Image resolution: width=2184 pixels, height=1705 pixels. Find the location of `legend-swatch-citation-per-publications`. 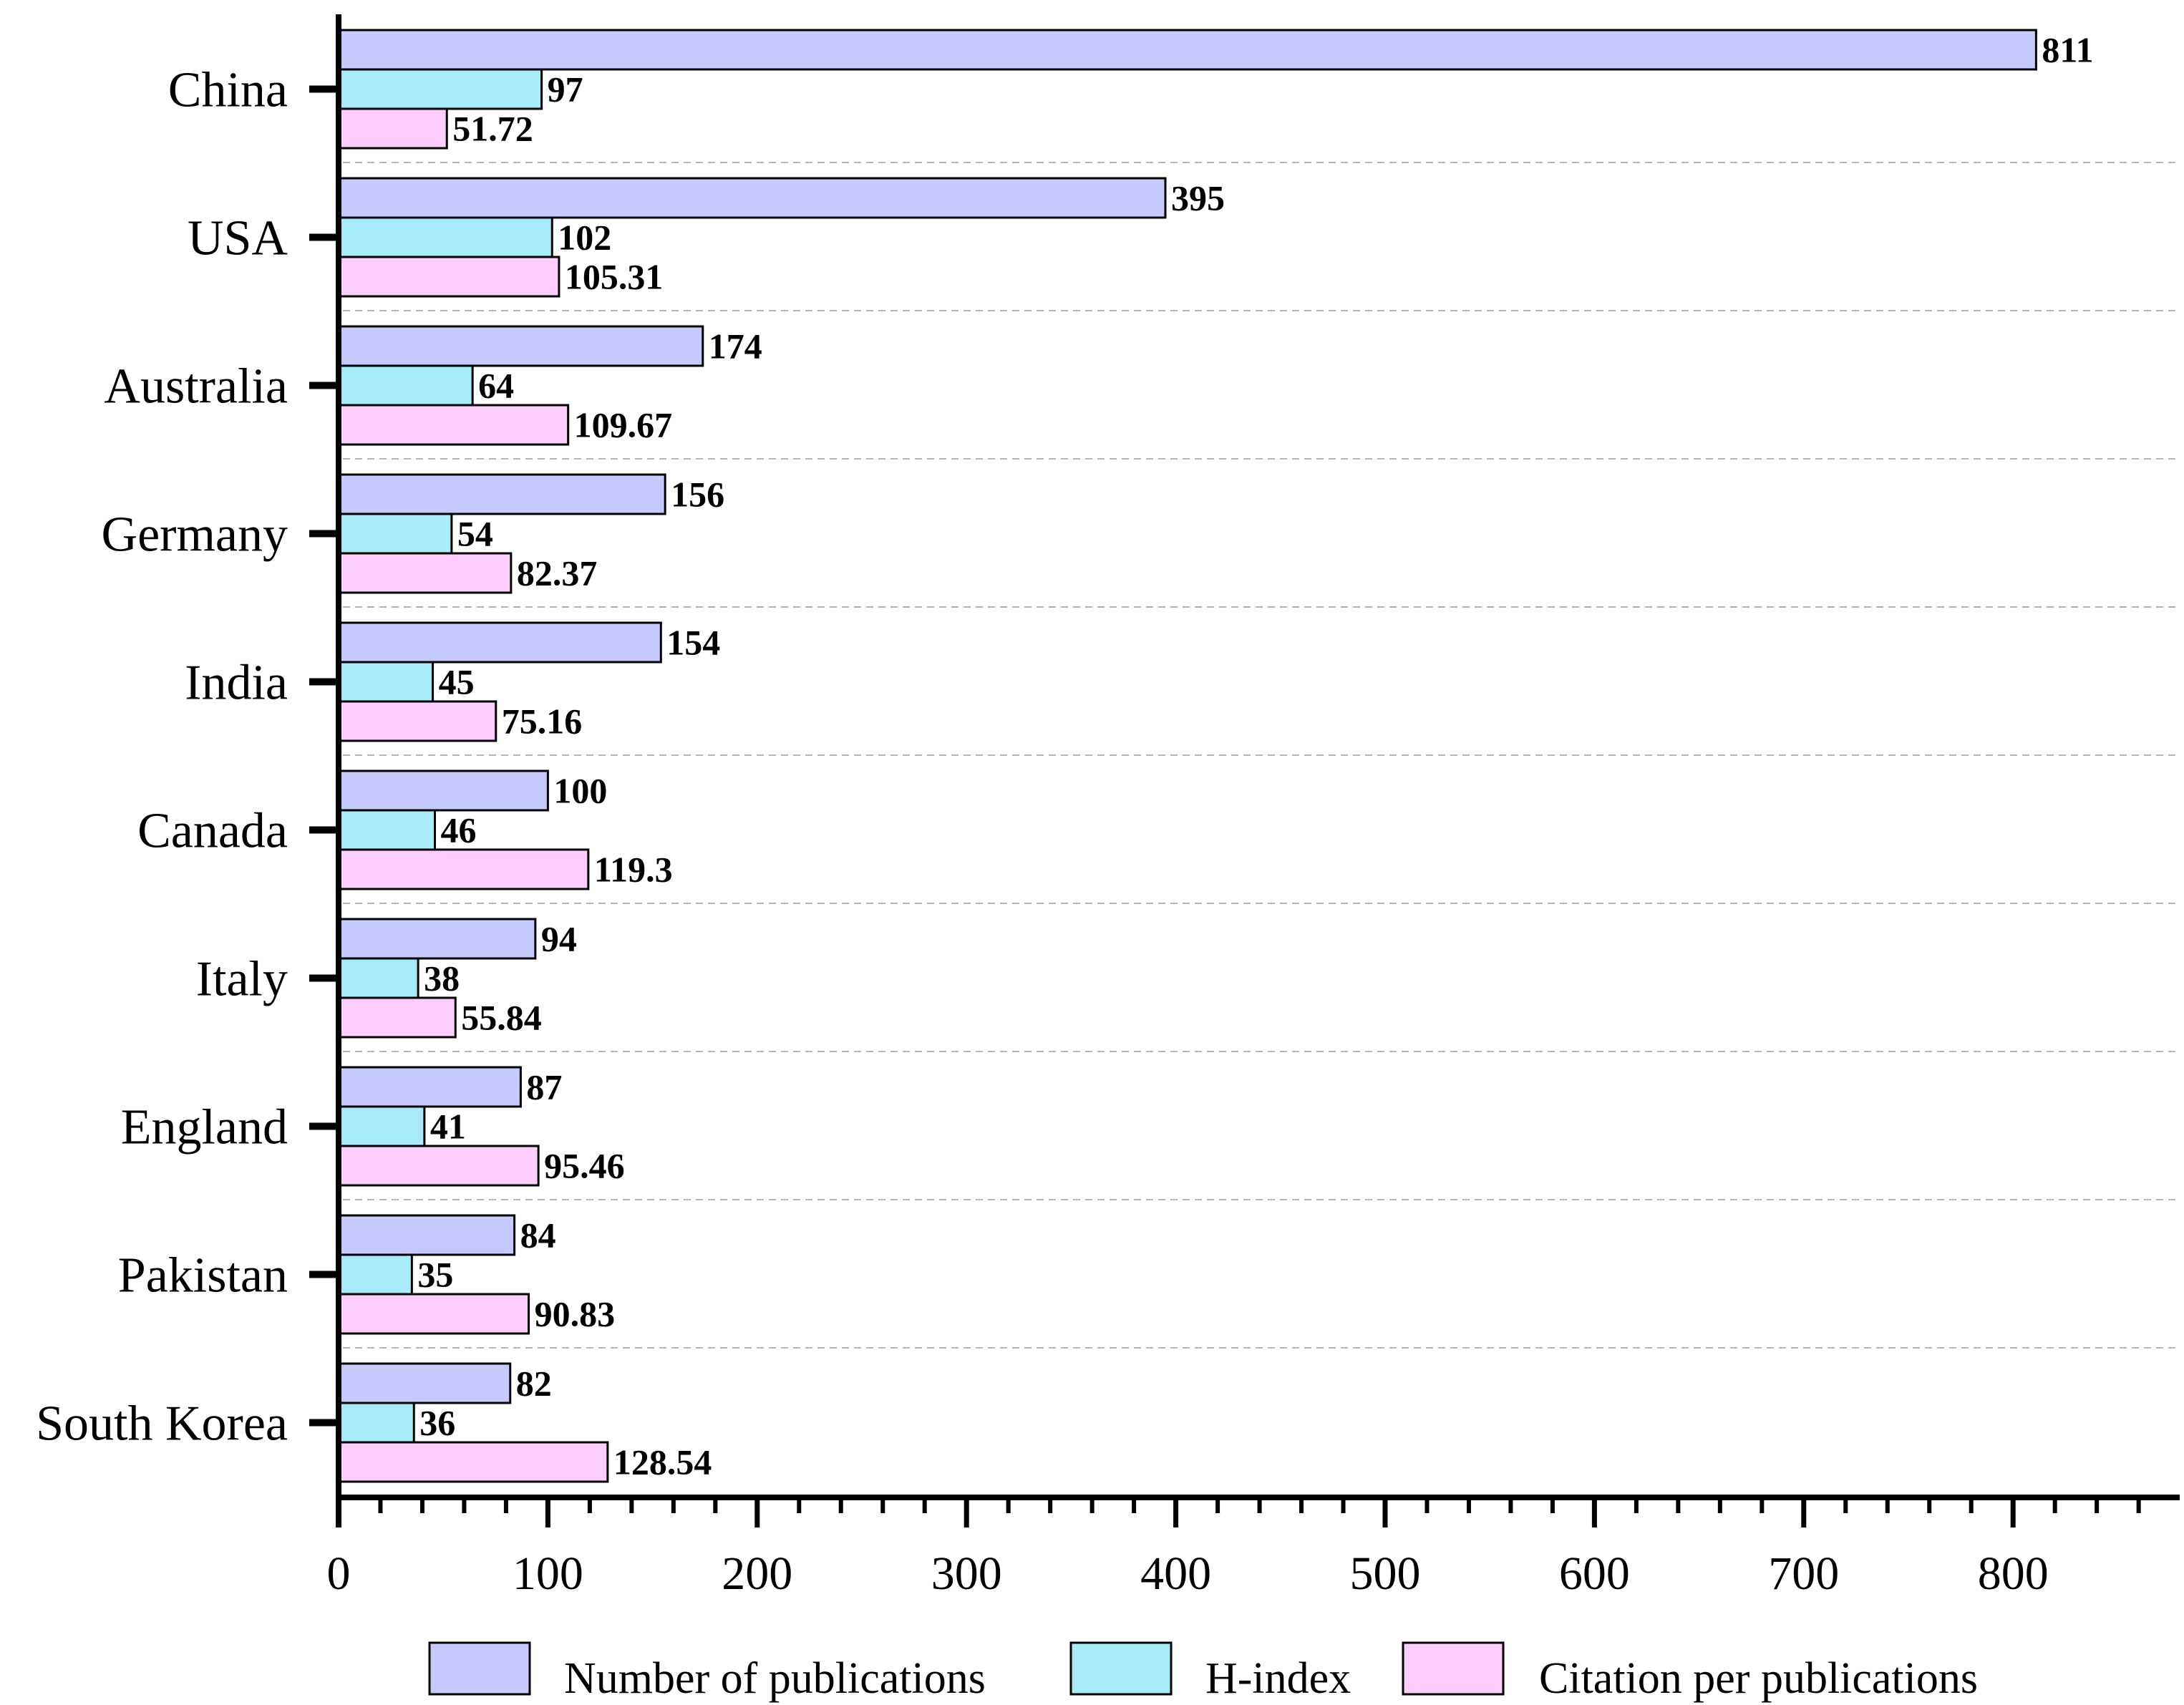

legend-swatch-citation-per-publications is located at coordinates (1453, 1668).